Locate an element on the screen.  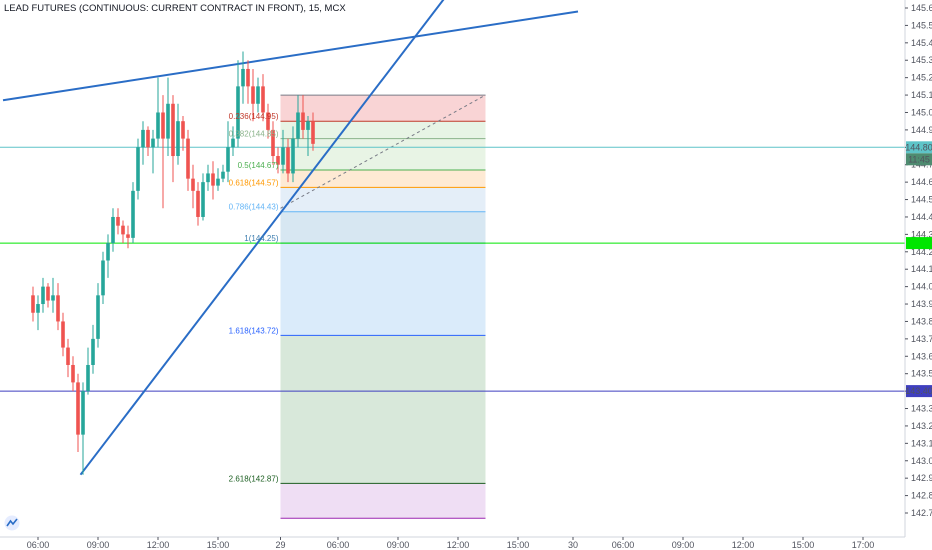
y-tick-label: 145.20 is located at coordinates (921, 78).